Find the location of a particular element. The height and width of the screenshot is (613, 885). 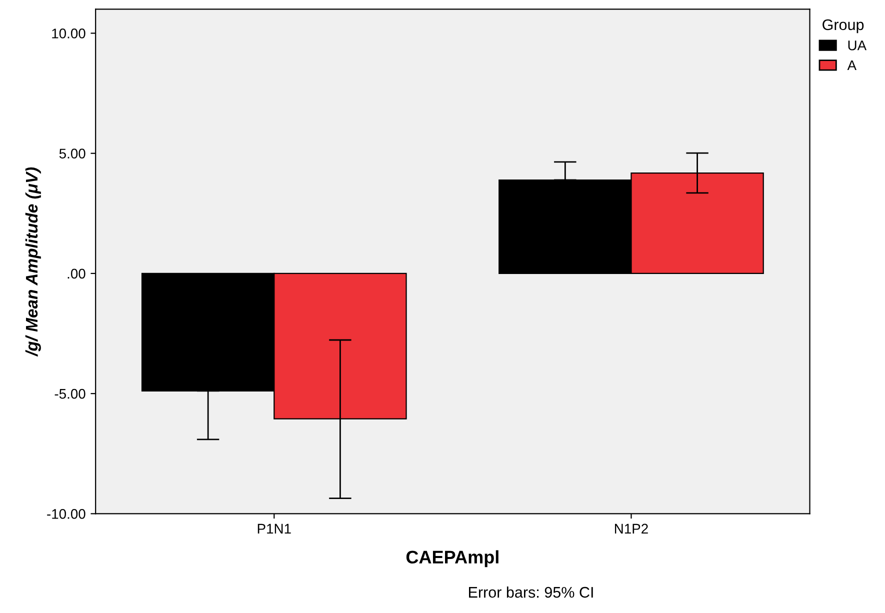

y-tick-label: 5.00 is located at coordinates (72, 153).